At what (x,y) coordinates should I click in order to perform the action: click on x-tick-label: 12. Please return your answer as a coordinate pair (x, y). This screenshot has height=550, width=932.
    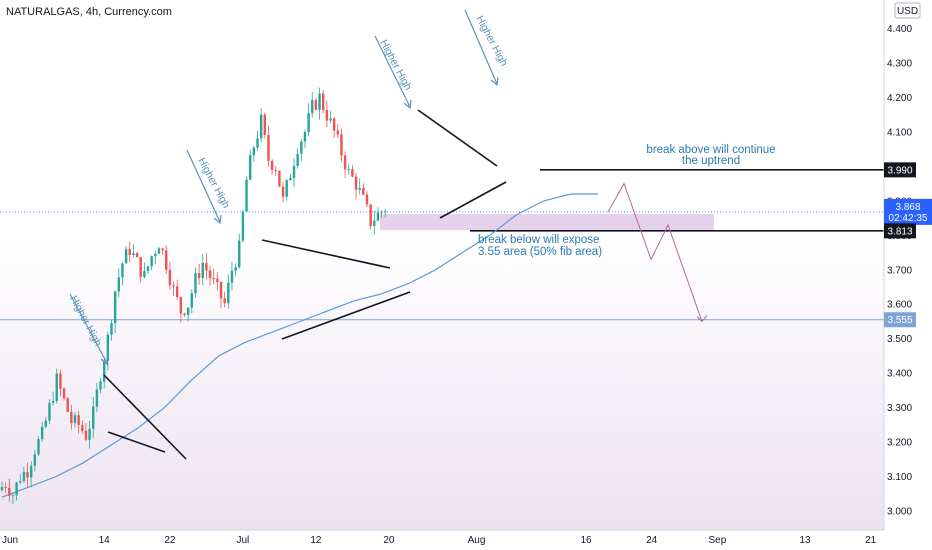
    Looking at the image, I should click on (316, 540).